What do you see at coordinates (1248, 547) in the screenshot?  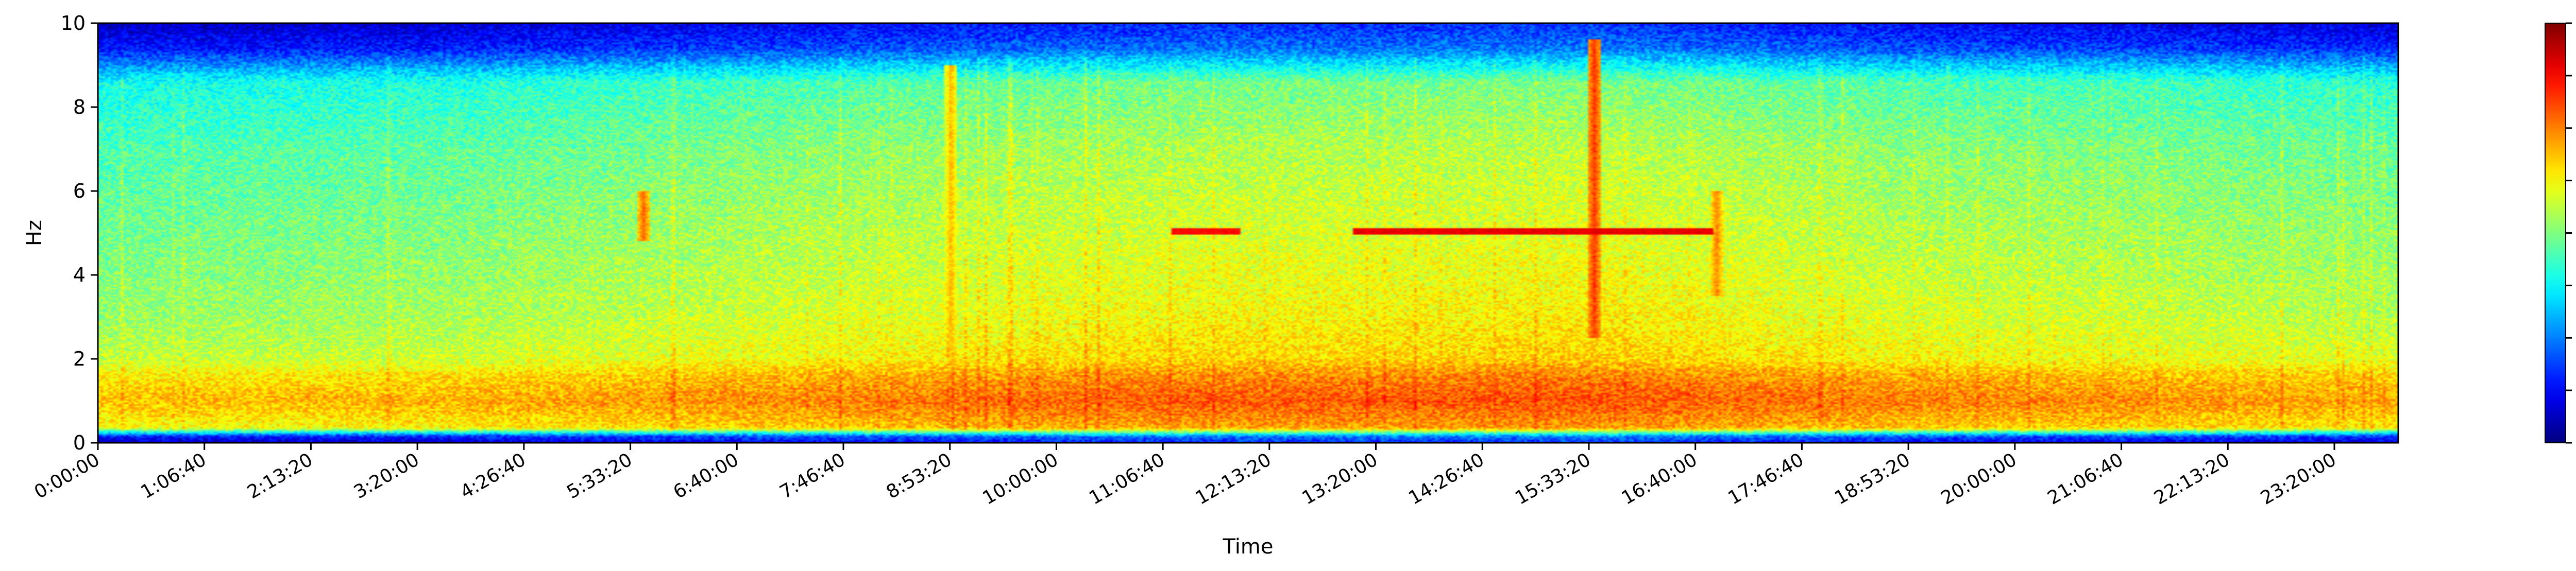 I see `x-axis-label: Time` at bounding box center [1248, 547].